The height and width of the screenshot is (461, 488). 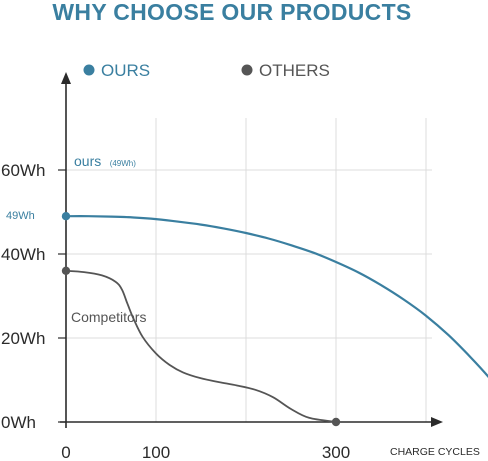 What do you see at coordinates (105, 161) in the screenshot?
I see `ours-annotation: ours (49Wh)` at bounding box center [105, 161].